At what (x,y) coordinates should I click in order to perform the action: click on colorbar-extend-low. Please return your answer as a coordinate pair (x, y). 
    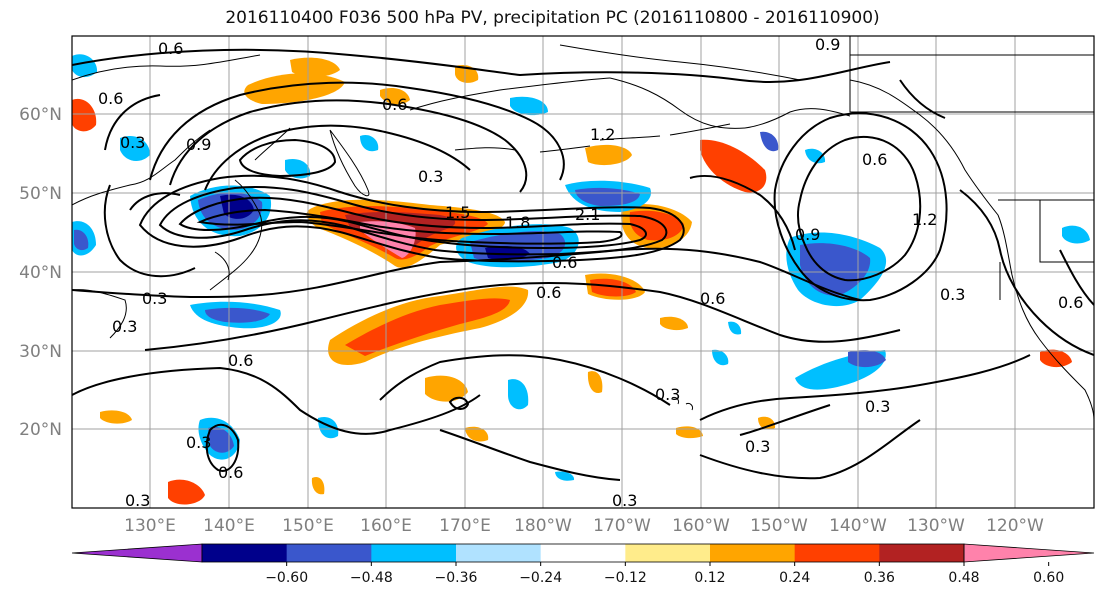
    Looking at the image, I should click on (137, 553).